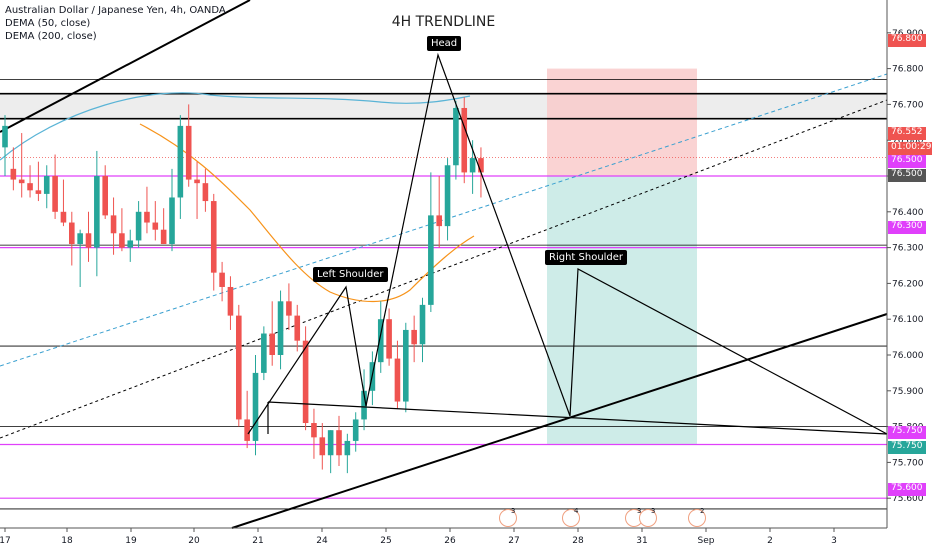  I want to click on dema50-line, so click(307, 213).